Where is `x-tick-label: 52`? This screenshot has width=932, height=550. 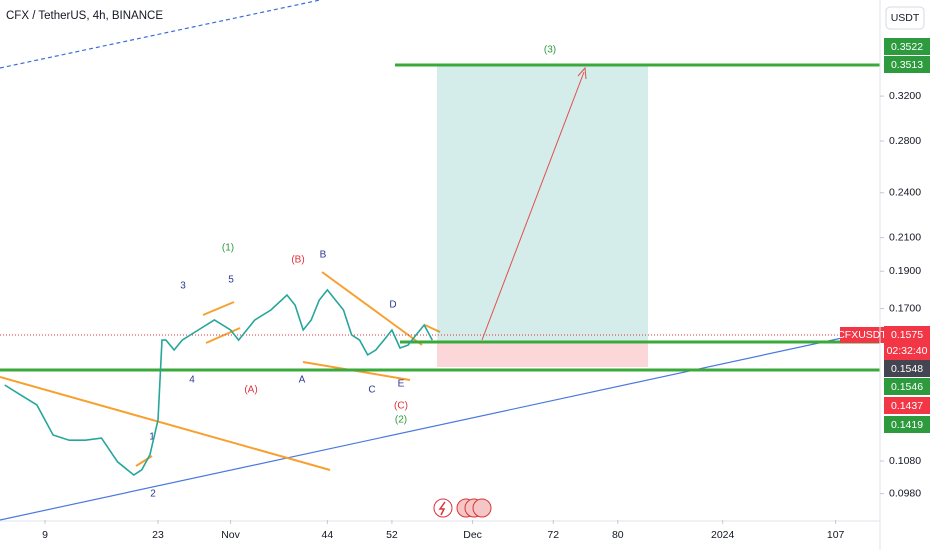
x-tick-label: 52 is located at coordinates (392, 535).